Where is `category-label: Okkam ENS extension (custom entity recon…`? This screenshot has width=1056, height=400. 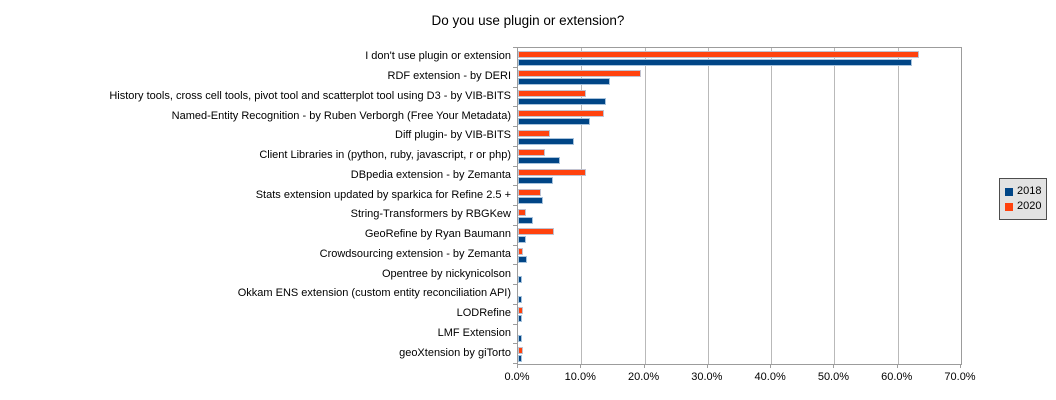 category-label: Okkam ENS extension (custom entity recon… is located at coordinates (374, 293).